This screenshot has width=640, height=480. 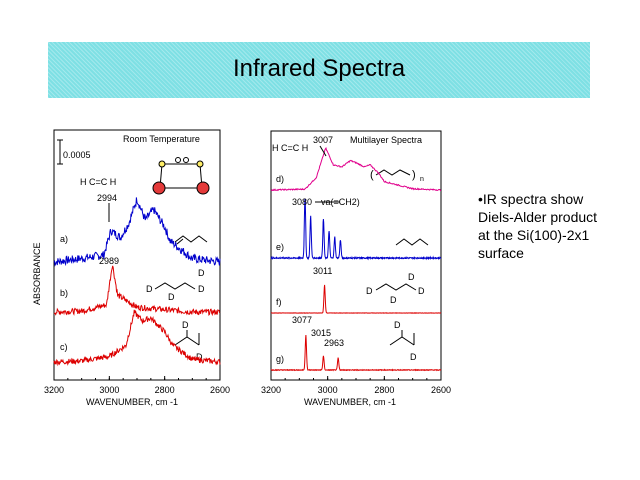 What do you see at coordinates (60, 152) in the screenshot?
I see `left-scale-bar` at bounding box center [60, 152].